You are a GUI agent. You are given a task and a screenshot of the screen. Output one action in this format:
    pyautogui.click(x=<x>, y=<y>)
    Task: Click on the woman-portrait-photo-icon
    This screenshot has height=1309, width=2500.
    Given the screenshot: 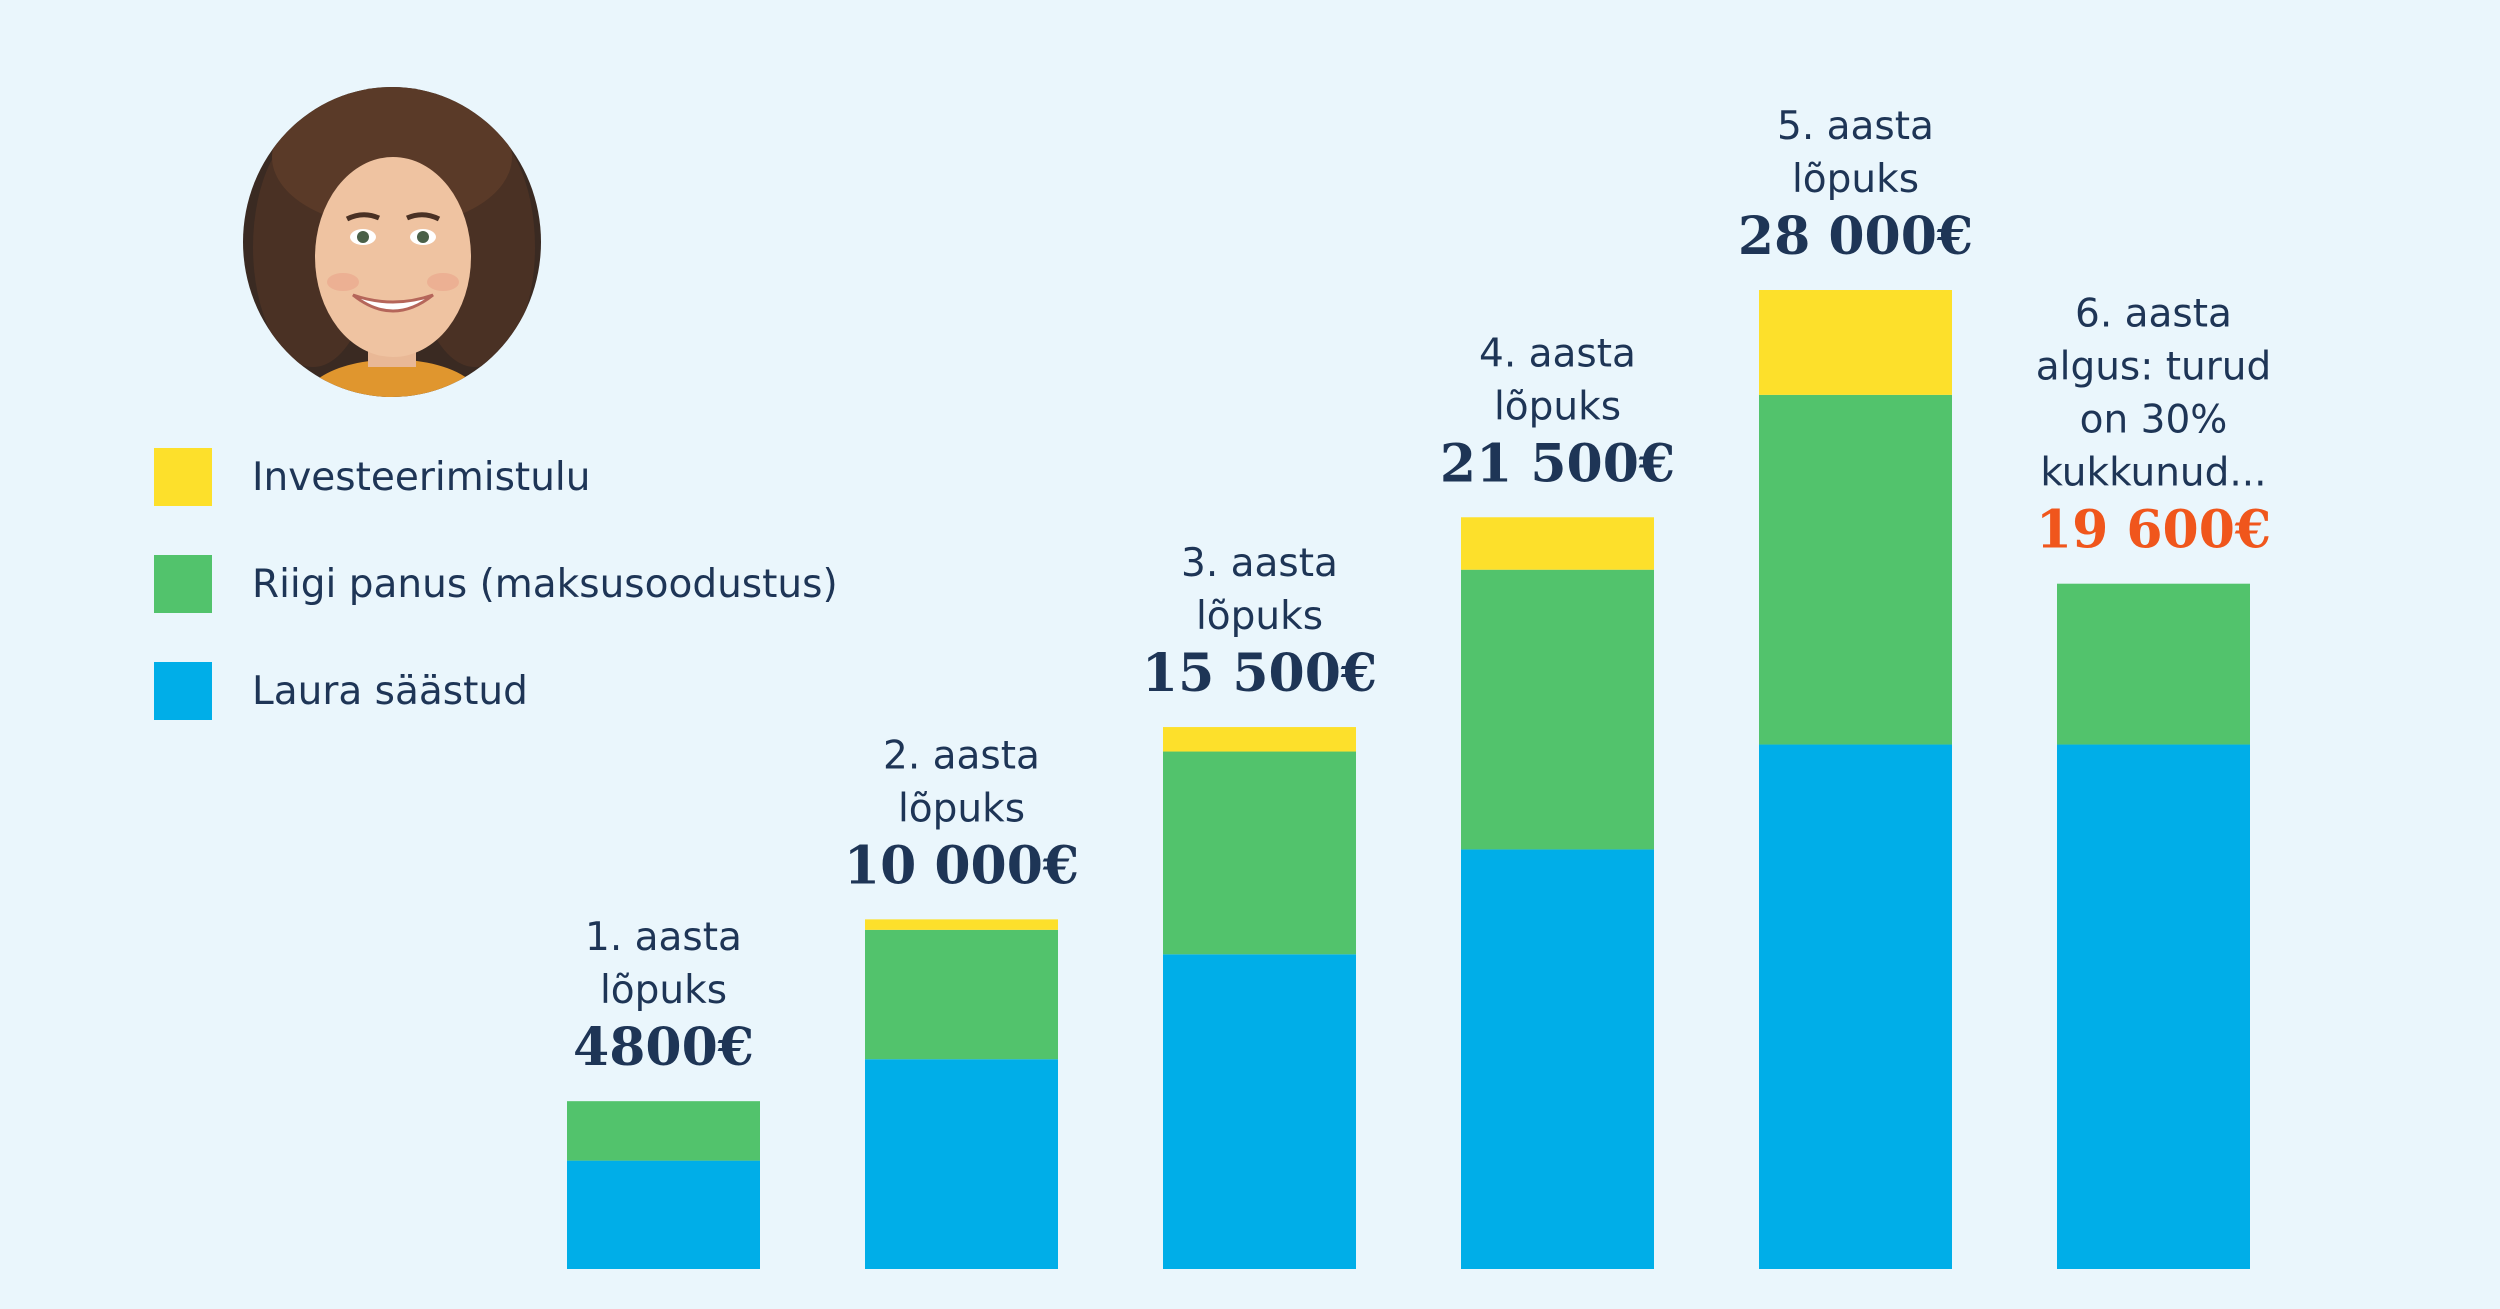 What is the action you would take?
    pyautogui.click(x=392, y=242)
    